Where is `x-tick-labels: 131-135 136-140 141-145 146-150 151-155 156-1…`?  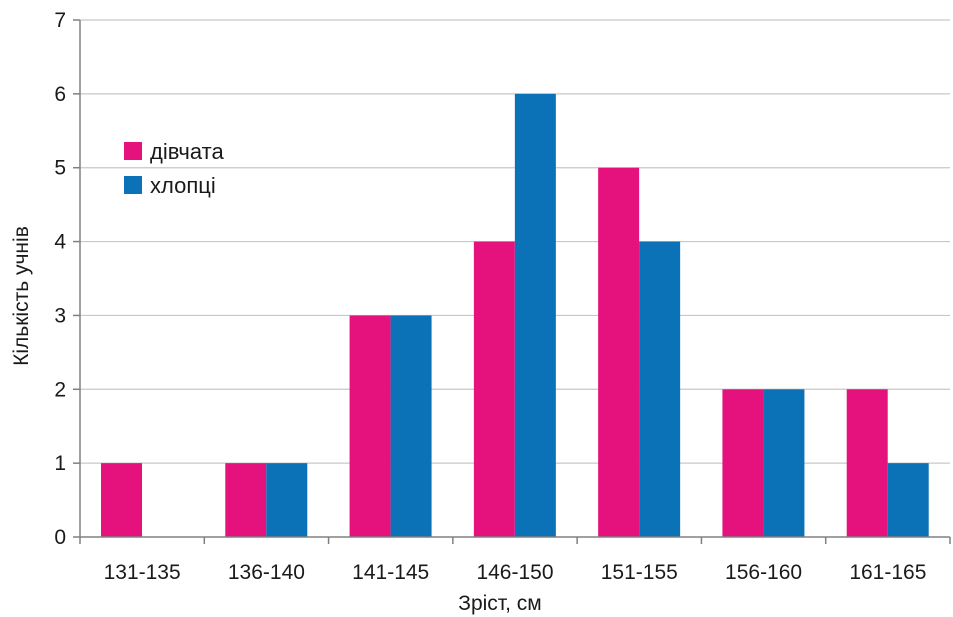
x-tick-labels: 131-135 136-140 141-145 146-150 151-155 156-1… is located at coordinates (515, 560).